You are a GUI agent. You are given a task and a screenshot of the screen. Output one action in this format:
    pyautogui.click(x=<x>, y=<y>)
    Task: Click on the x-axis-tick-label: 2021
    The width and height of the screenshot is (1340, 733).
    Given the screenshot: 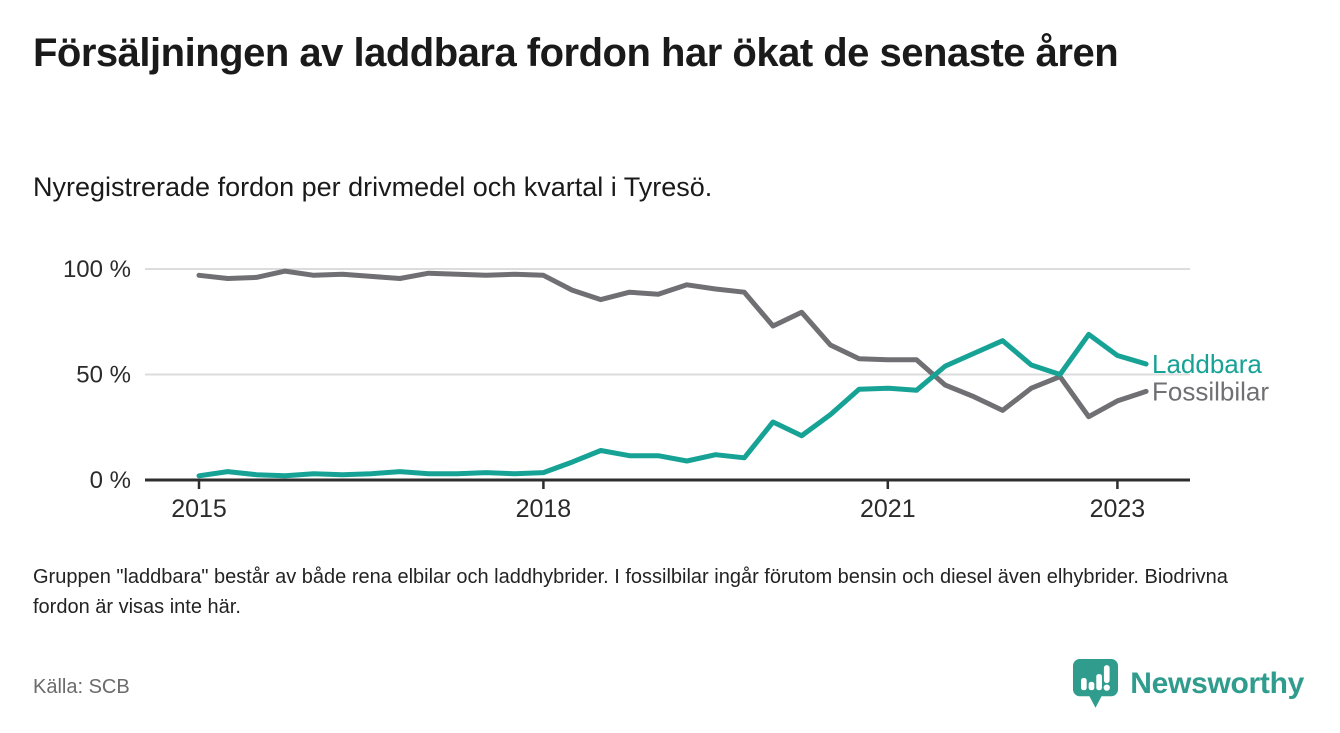 What is the action you would take?
    pyautogui.click(x=888, y=509)
    